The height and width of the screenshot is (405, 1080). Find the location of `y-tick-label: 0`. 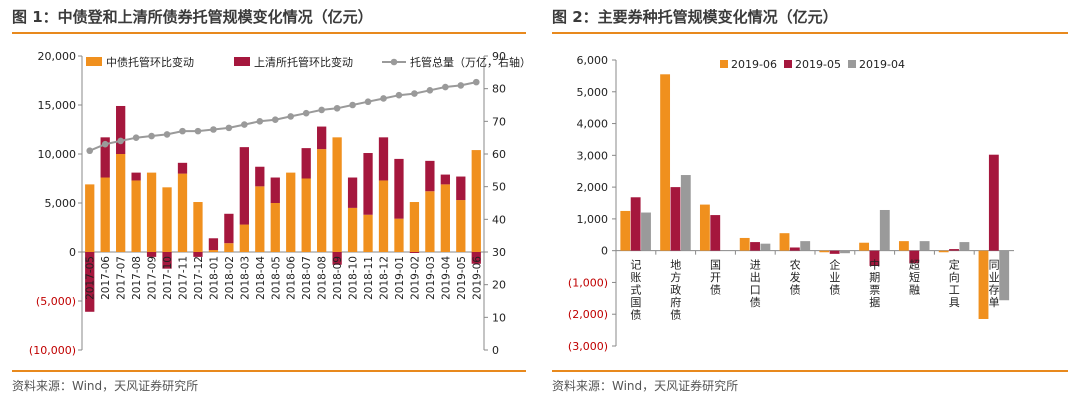

y-tick-label: 0 is located at coordinates (604, 251).